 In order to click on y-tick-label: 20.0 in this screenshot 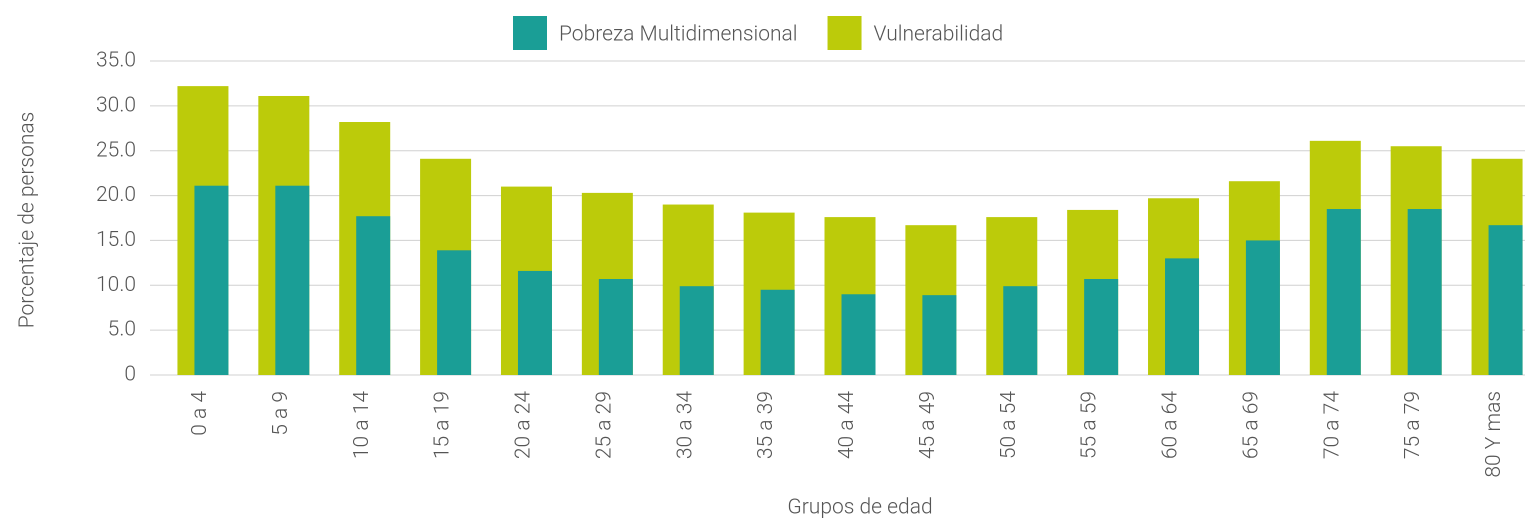, I will do `click(116, 195)`.